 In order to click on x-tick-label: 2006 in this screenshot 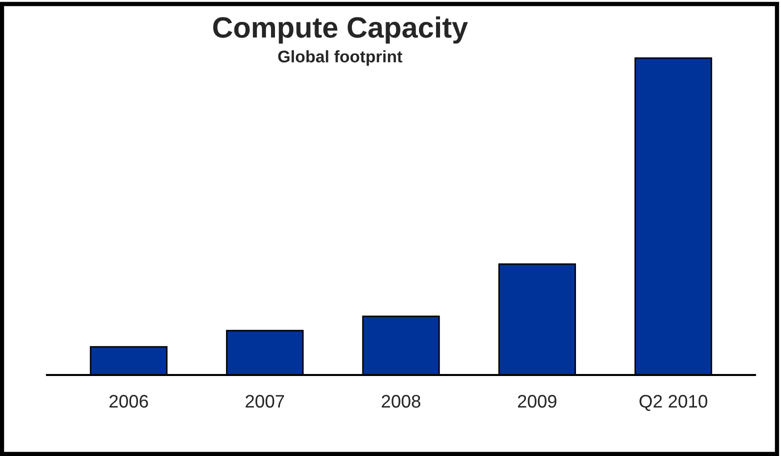, I will do `click(129, 401)`.